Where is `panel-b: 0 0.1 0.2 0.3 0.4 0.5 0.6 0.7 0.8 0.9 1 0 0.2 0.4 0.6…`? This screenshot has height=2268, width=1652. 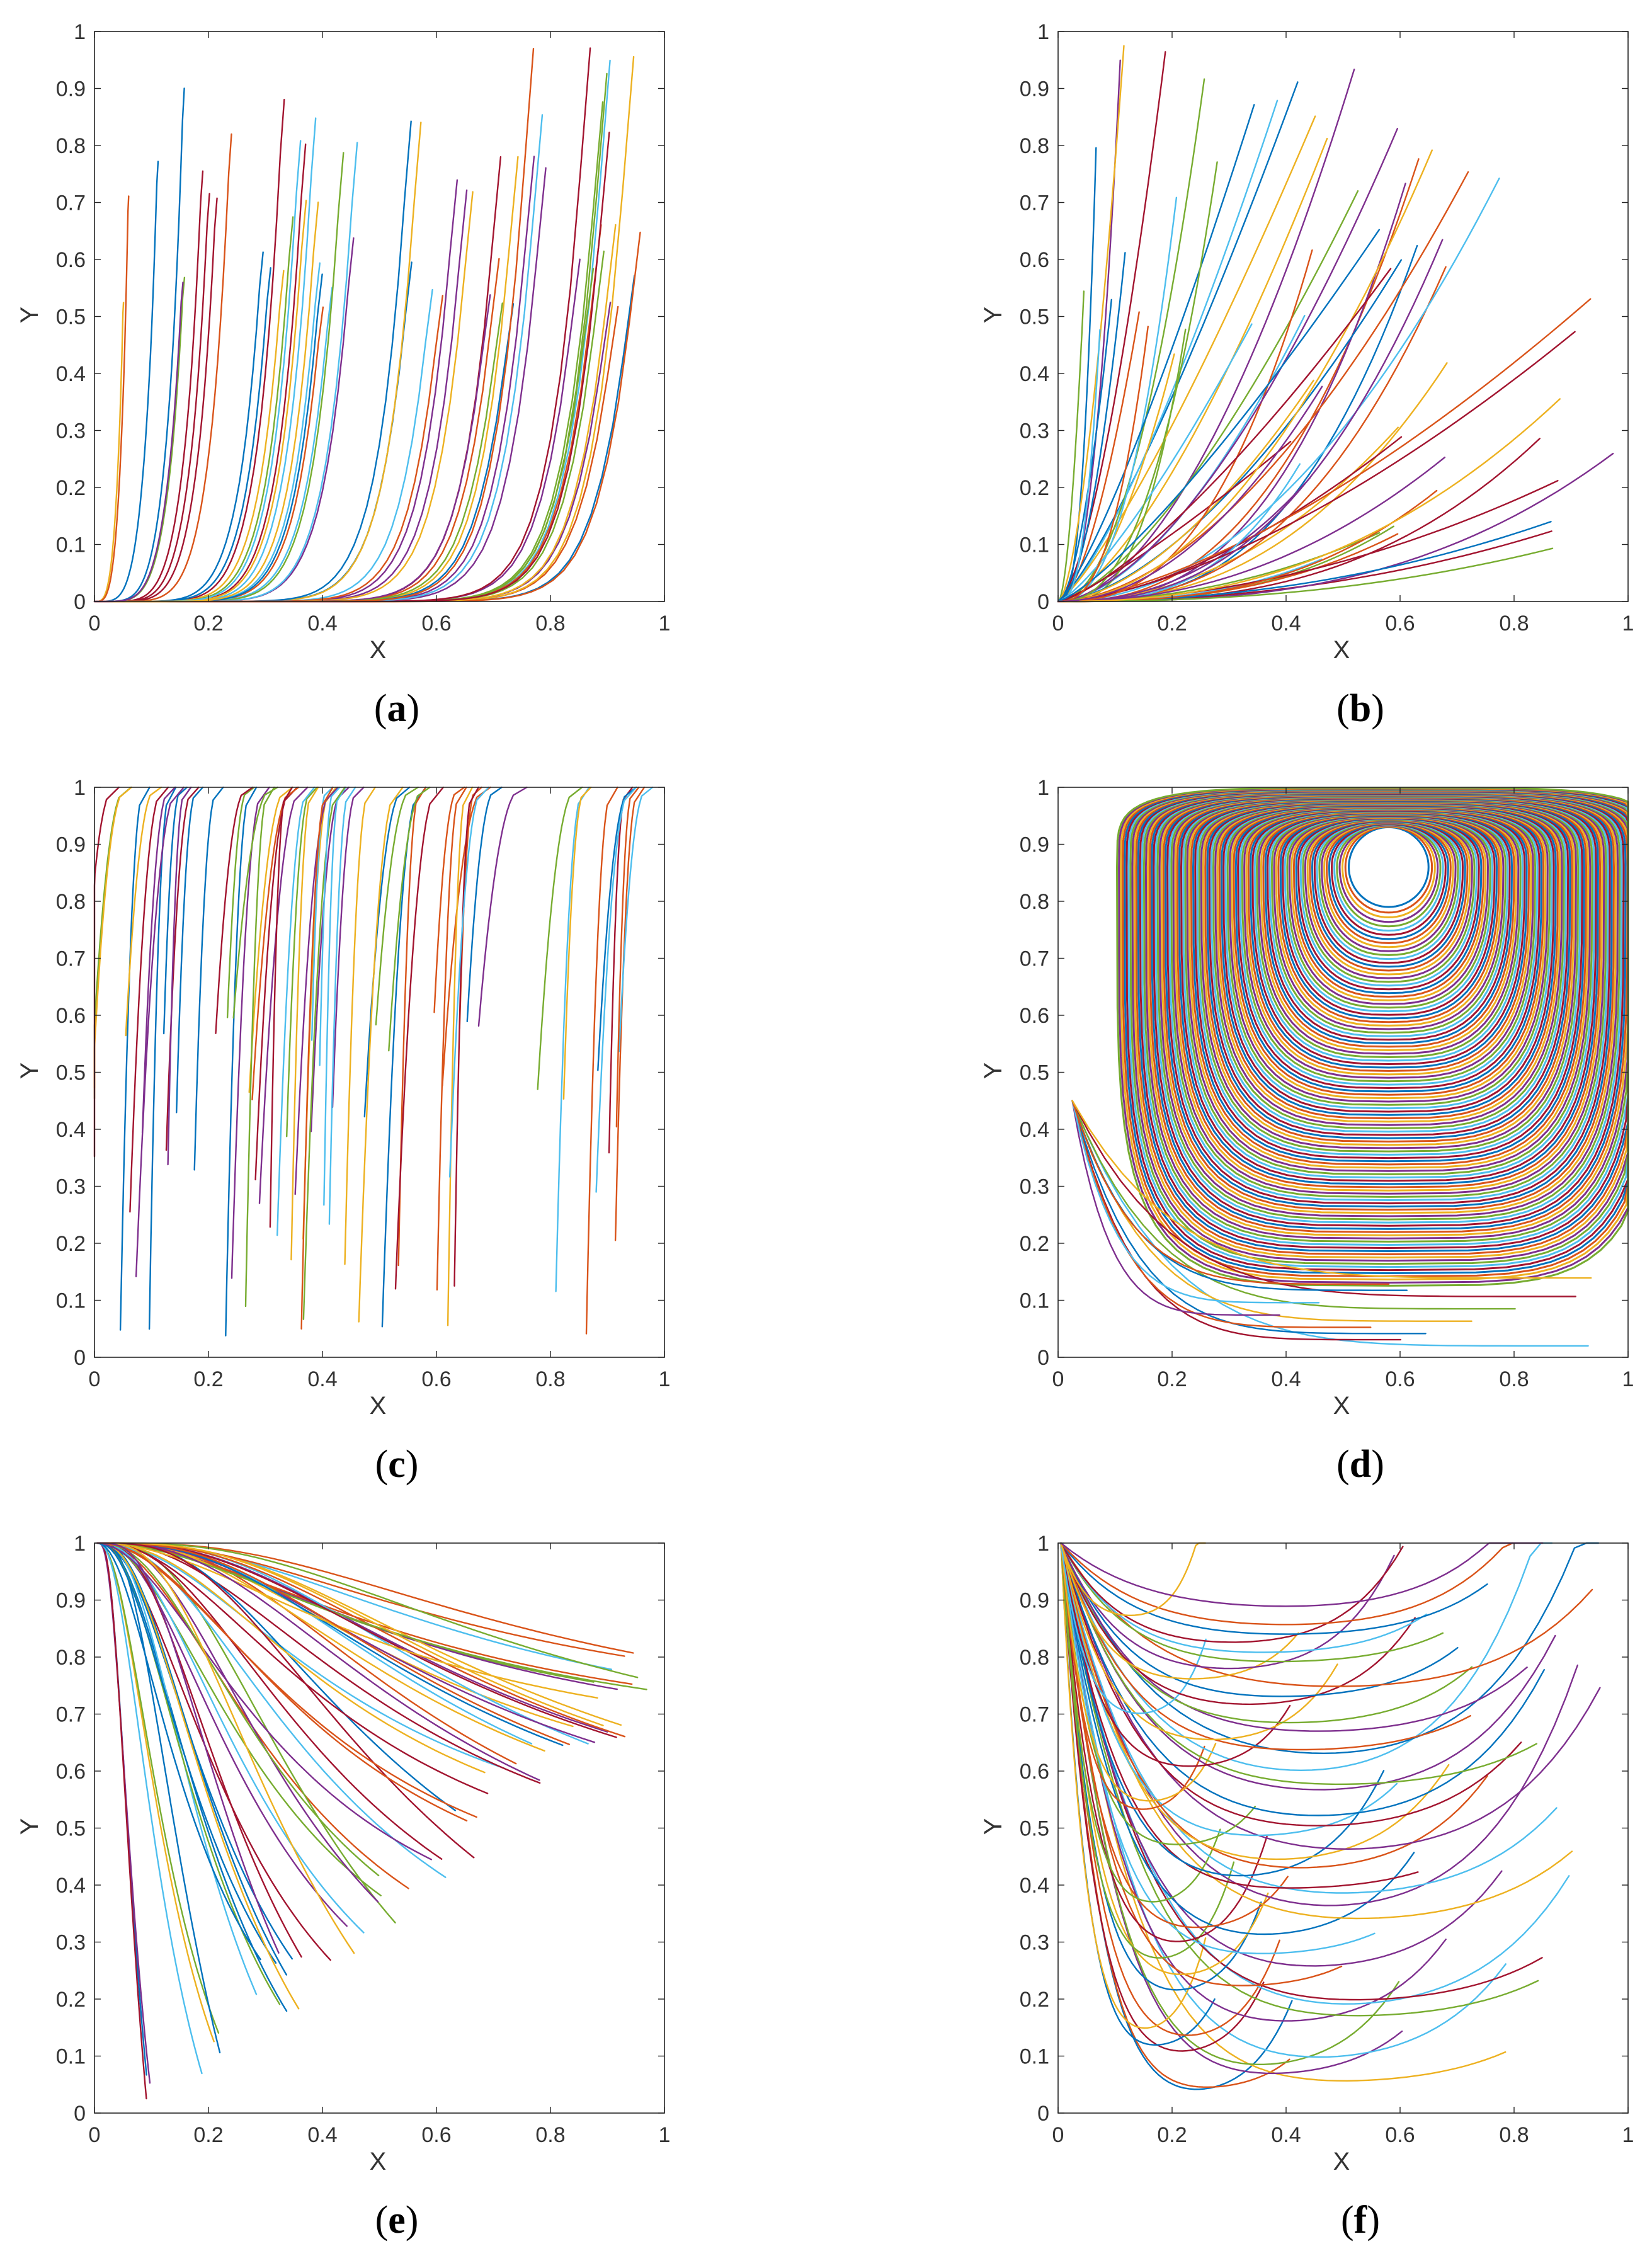 panel-b: 0 0.1 0.2 0.3 0.4 0.5 0.6 0.7 0.8 0.9 1 0 0.2 0.4 0.6… is located at coordinates (1315, 379).